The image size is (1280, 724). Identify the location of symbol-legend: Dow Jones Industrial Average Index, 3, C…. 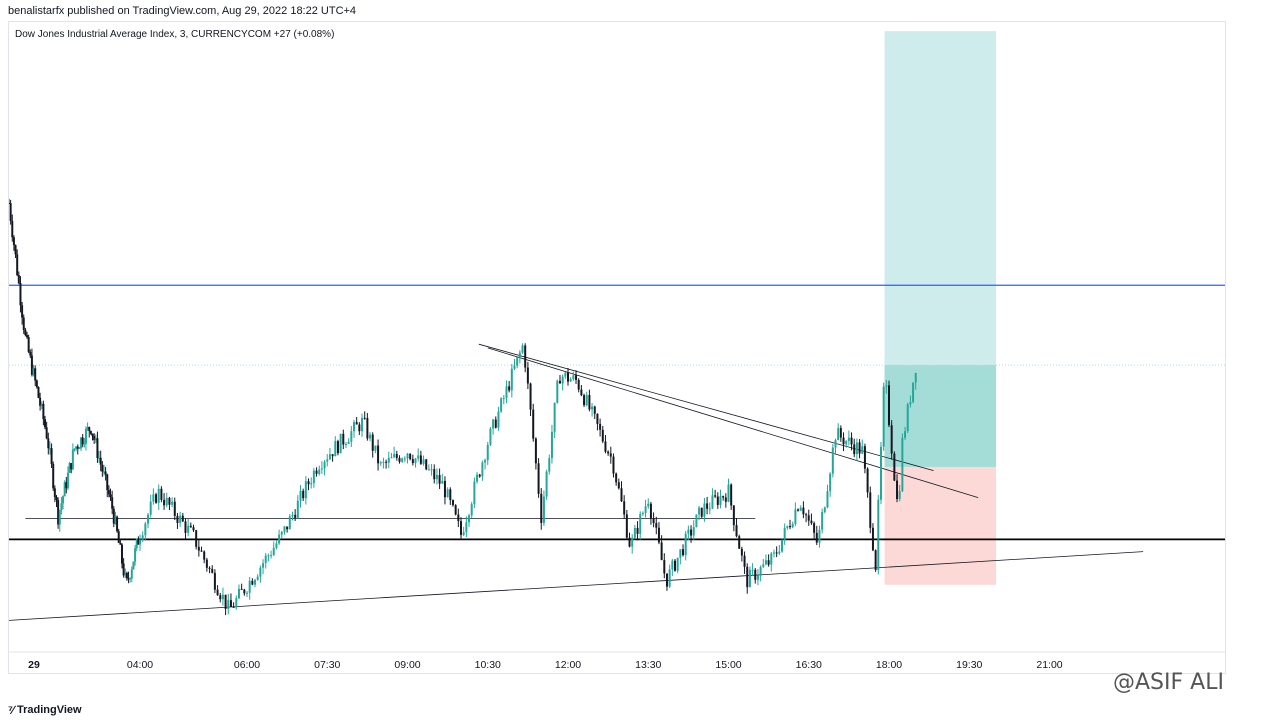
(175, 34).